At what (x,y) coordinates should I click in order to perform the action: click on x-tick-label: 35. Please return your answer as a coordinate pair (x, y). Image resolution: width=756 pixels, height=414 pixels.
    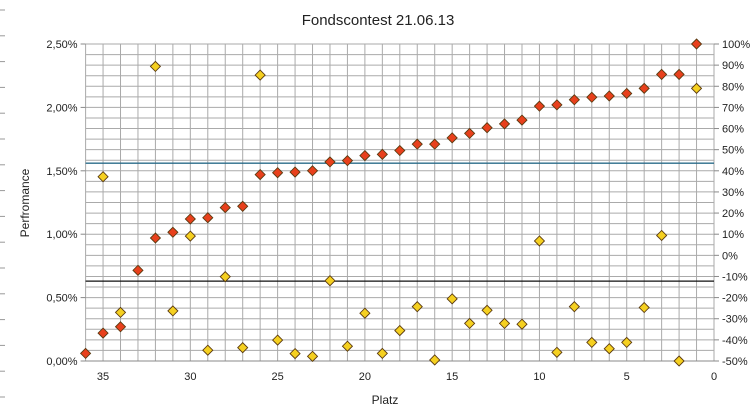
    Looking at the image, I should click on (103, 377).